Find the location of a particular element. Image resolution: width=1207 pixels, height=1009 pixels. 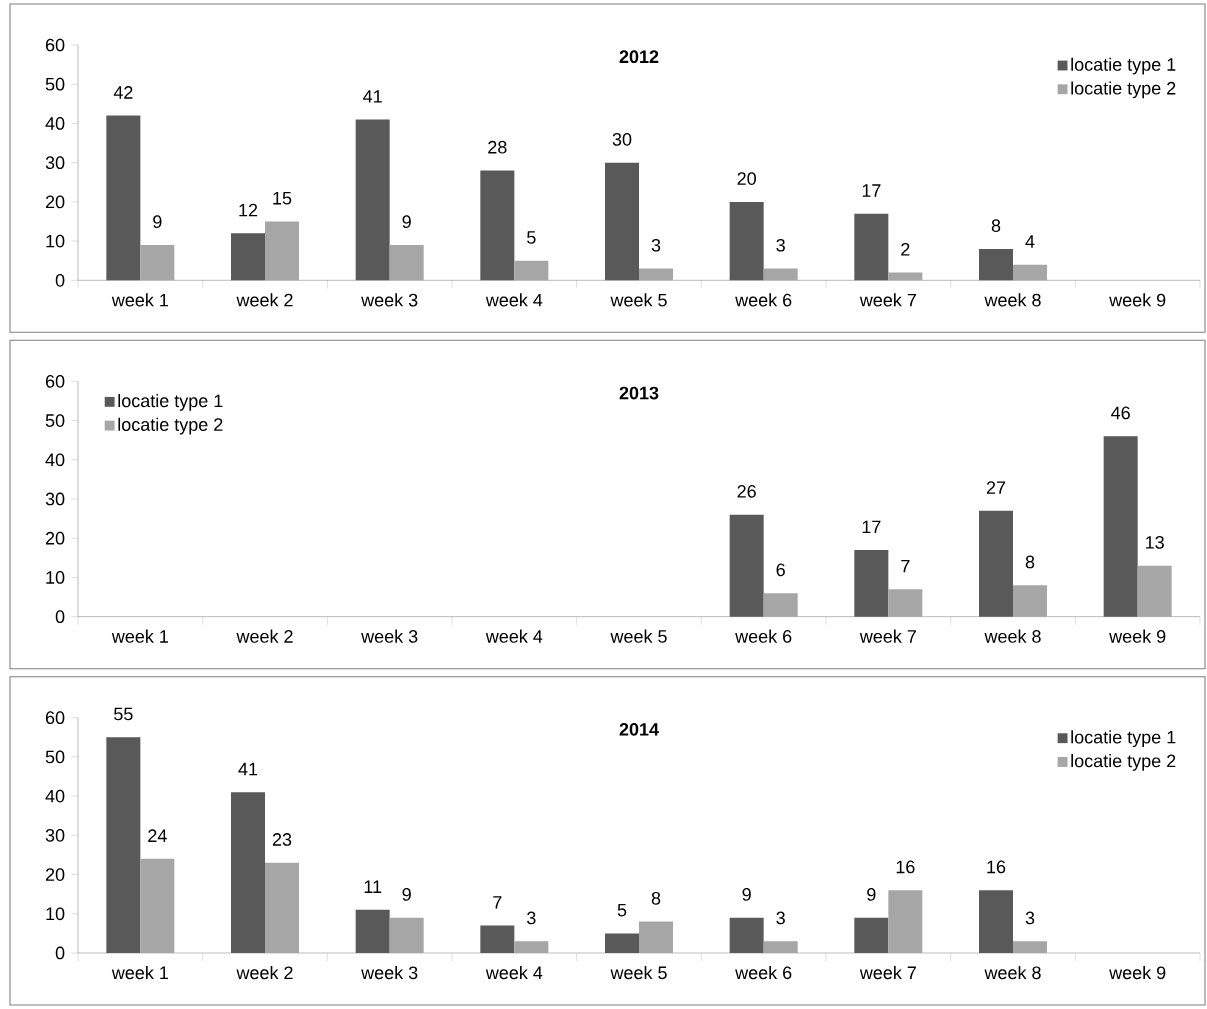

data-label: 17 is located at coordinates (871, 190).